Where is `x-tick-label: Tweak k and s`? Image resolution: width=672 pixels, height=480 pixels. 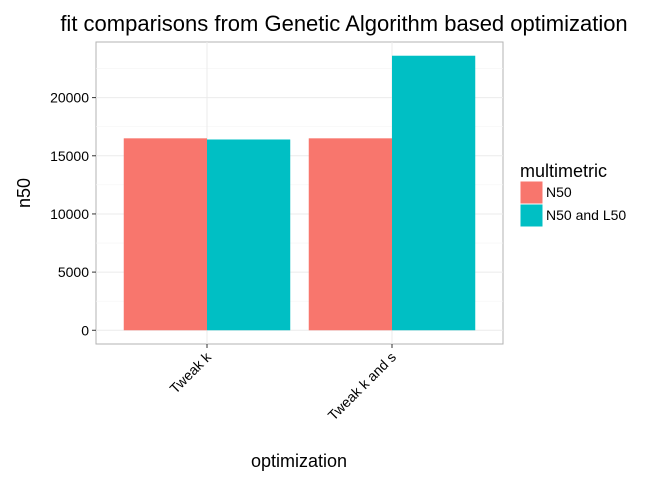
x-tick-label: Tweak k and s is located at coordinates (362, 386).